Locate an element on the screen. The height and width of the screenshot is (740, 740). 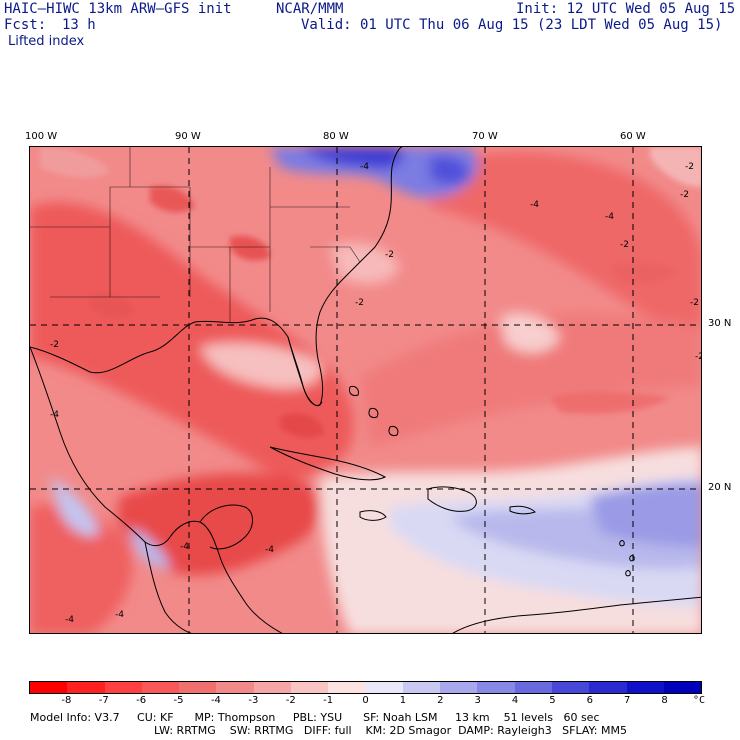
fcst-label: Fcst: is located at coordinates (25, 25).